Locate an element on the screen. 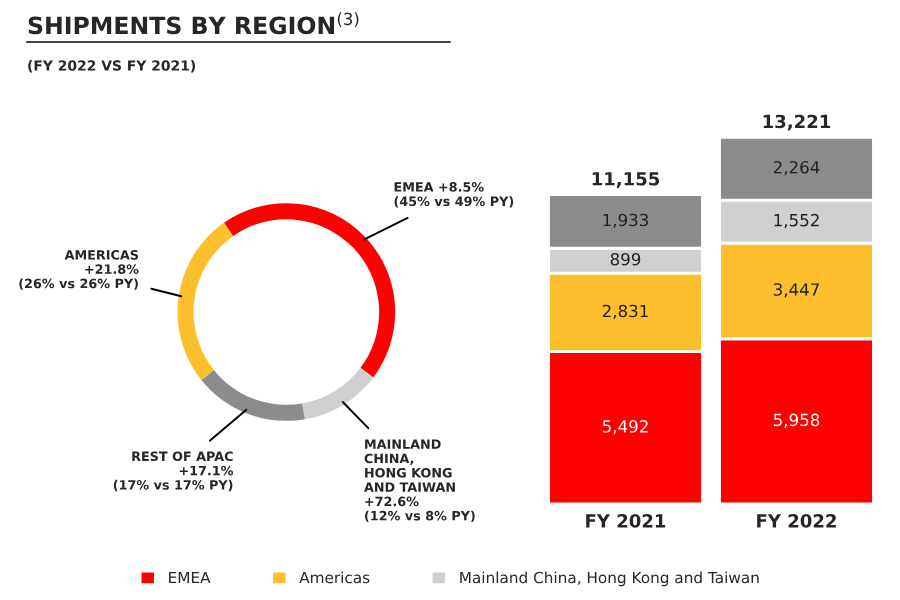 The image size is (900, 600). total-label: 11,155 is located at coordinates (626, 180).